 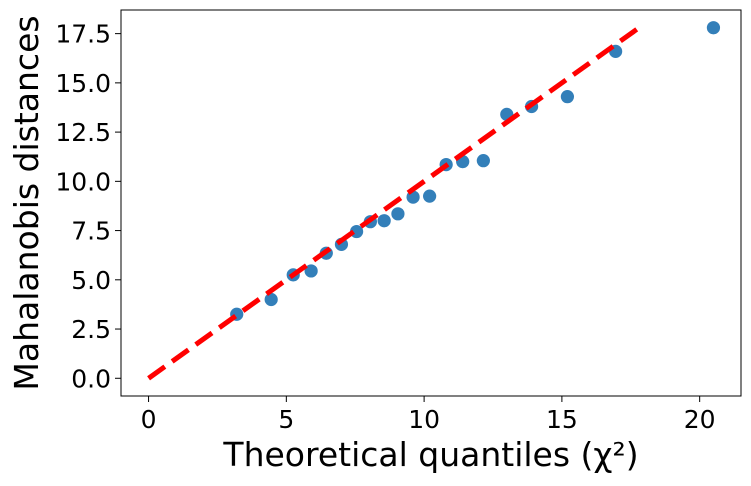 What do you see at coordinates (424, 419) in the screenshot?
I see `x-tick-label: 10` at bounding box center [424, 419].